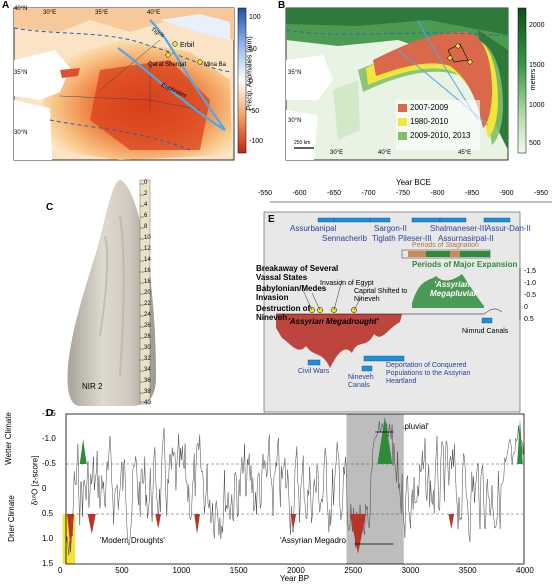 This screenshot has height=584, width=554. What do you see at coordinates (254, 111) in the screenshot?
I see `cb-a-tick-4: -50` at bounding box center [254, 111].